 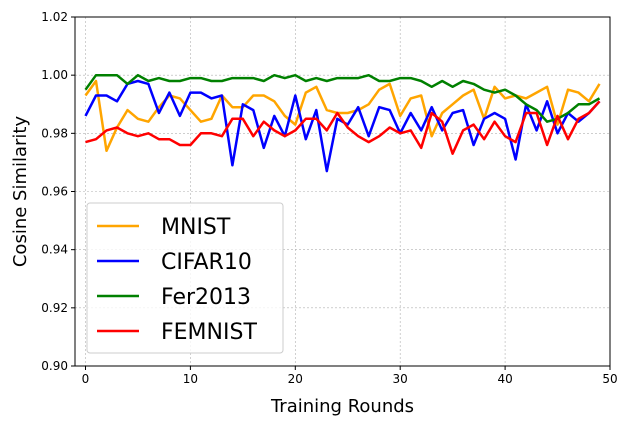 I want to click on legend-label: MNIST, so click(x=196, y=227).